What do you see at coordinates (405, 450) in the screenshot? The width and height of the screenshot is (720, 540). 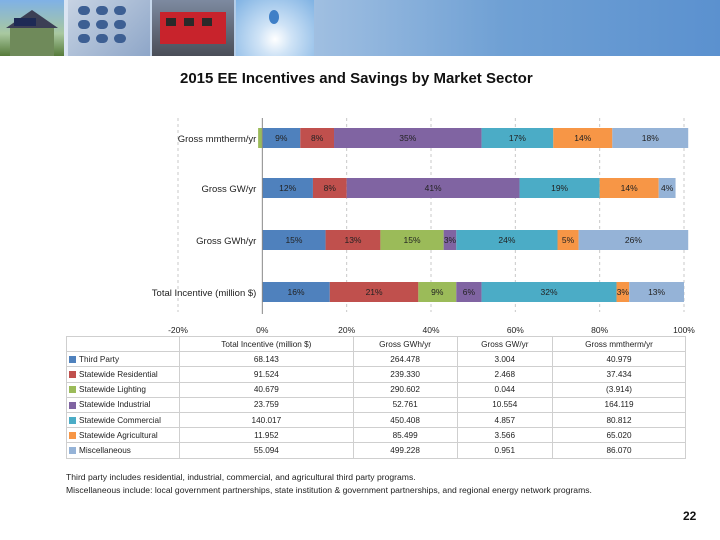 I see `table-cell: 499.228` at bounding box center [405, 450].